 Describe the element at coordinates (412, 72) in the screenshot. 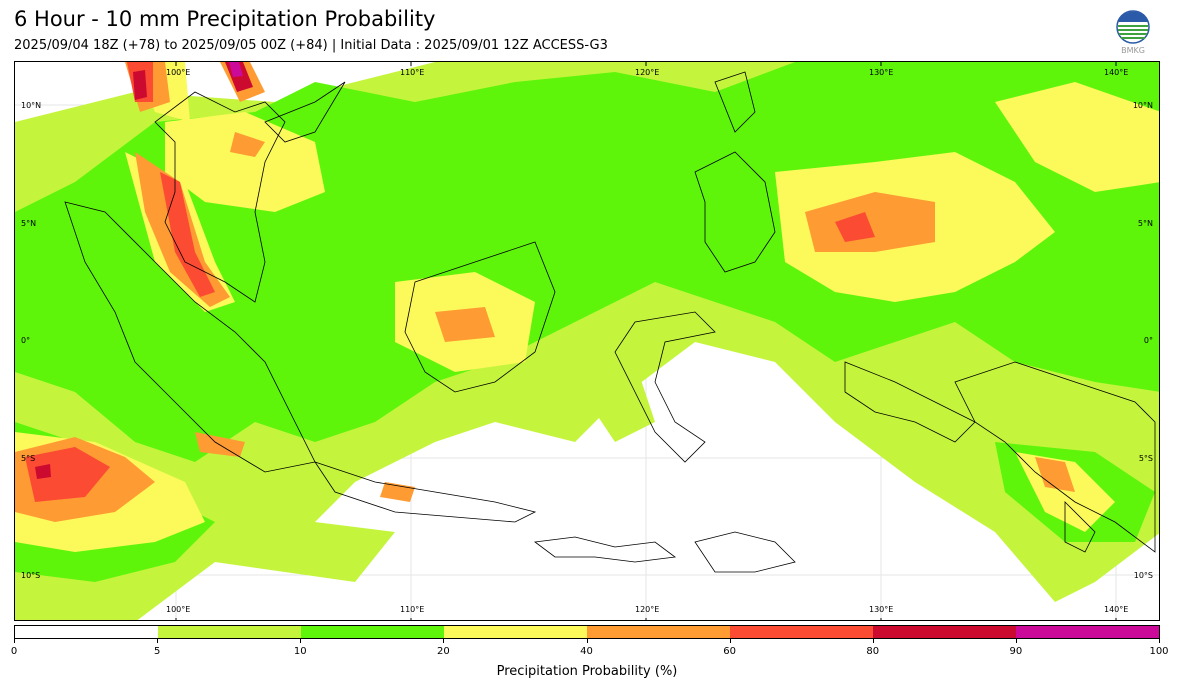

I see `lon-label-top: 110°E` at that location.